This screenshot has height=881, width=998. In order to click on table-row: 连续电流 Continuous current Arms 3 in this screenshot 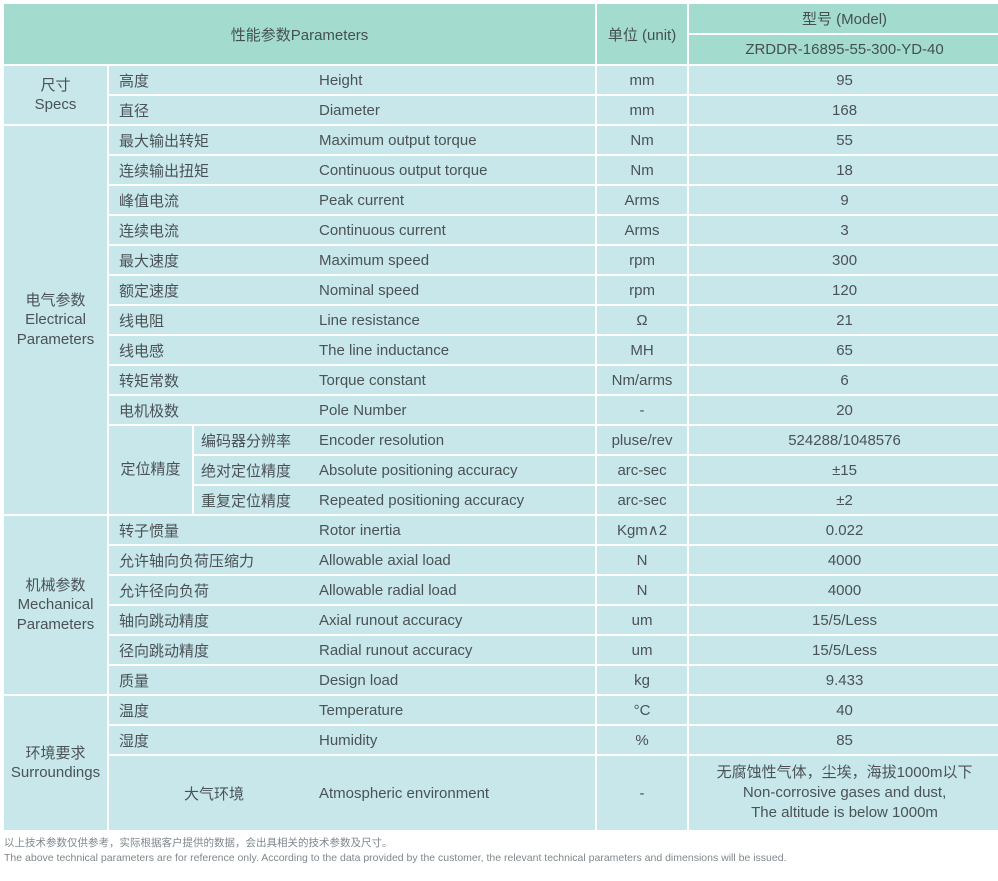, I will do `click(500, 230)`.